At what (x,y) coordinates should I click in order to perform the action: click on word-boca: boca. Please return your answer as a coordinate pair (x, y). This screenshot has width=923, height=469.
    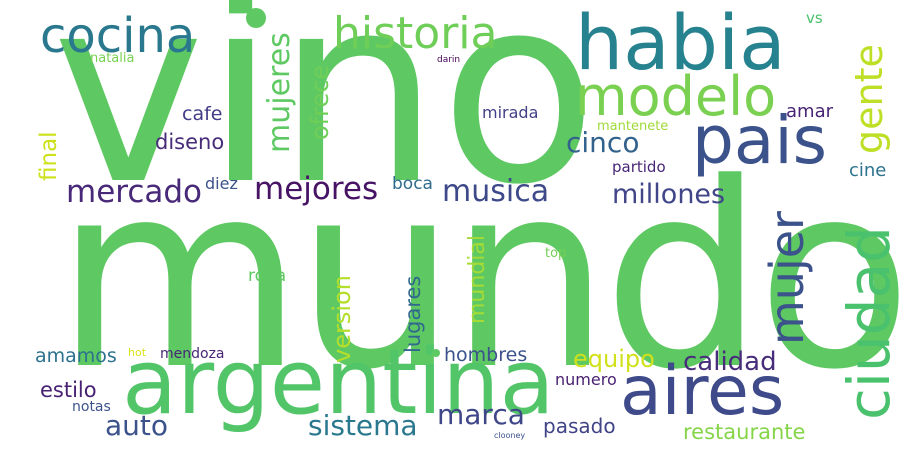
    Looking at the image, I should click on (412, 184).